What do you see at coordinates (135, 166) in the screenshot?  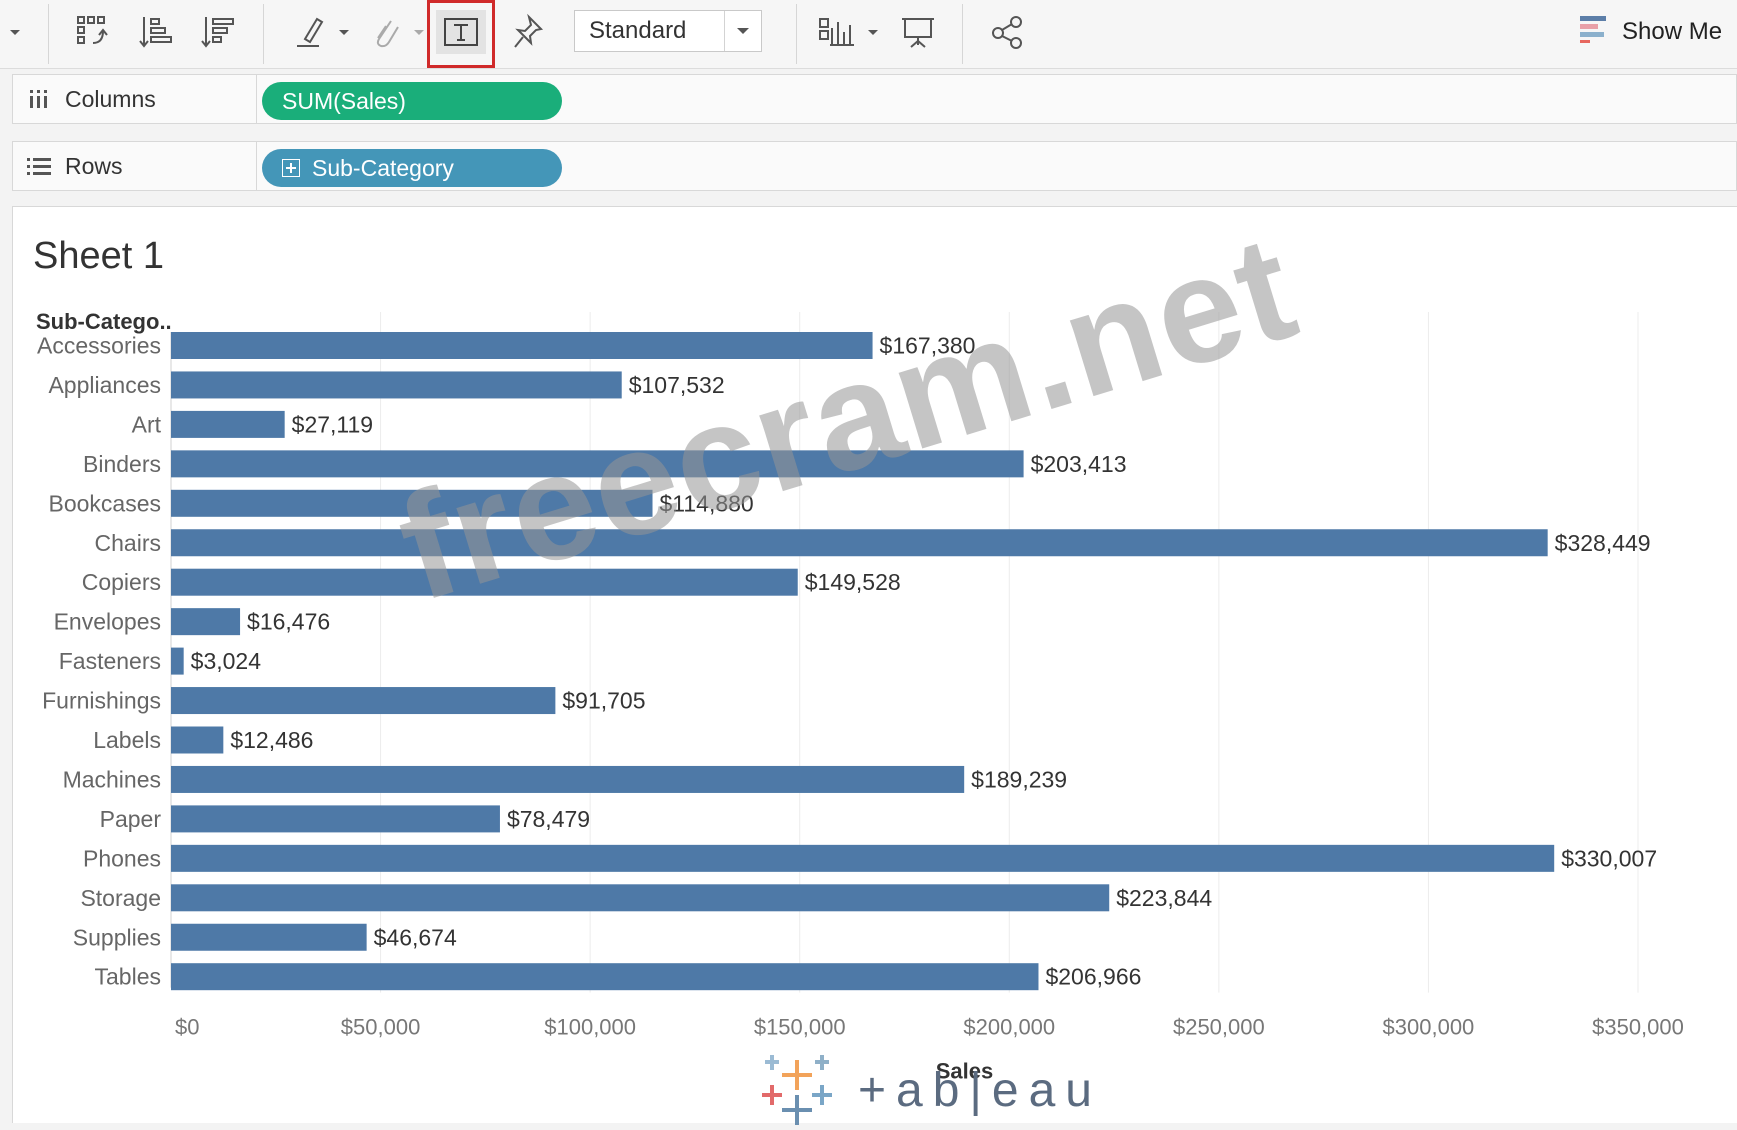 I see `rows-shelf-label: Rows` at bounding box center [135, 166].